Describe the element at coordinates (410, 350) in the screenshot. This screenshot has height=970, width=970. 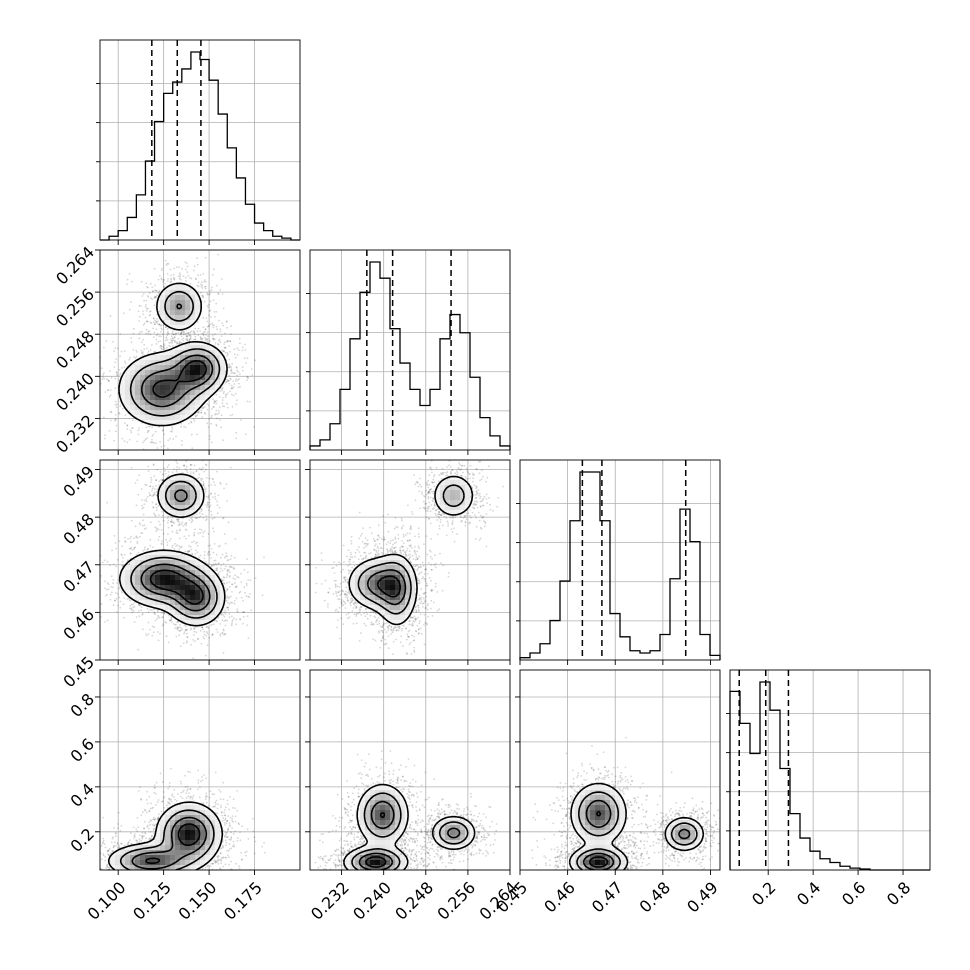
I see `panel-frame` at that location.